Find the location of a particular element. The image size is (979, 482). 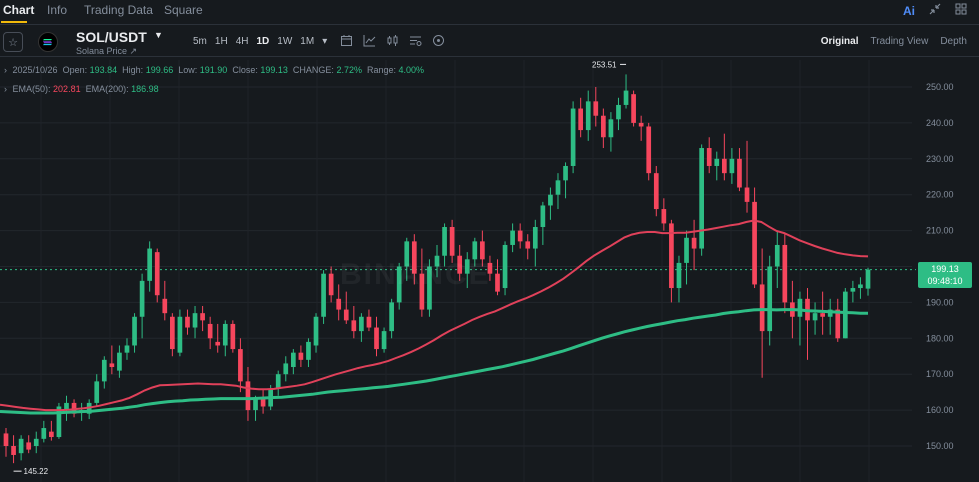

tab-trading-data: Trading Data is located at coordinates (118, 10).